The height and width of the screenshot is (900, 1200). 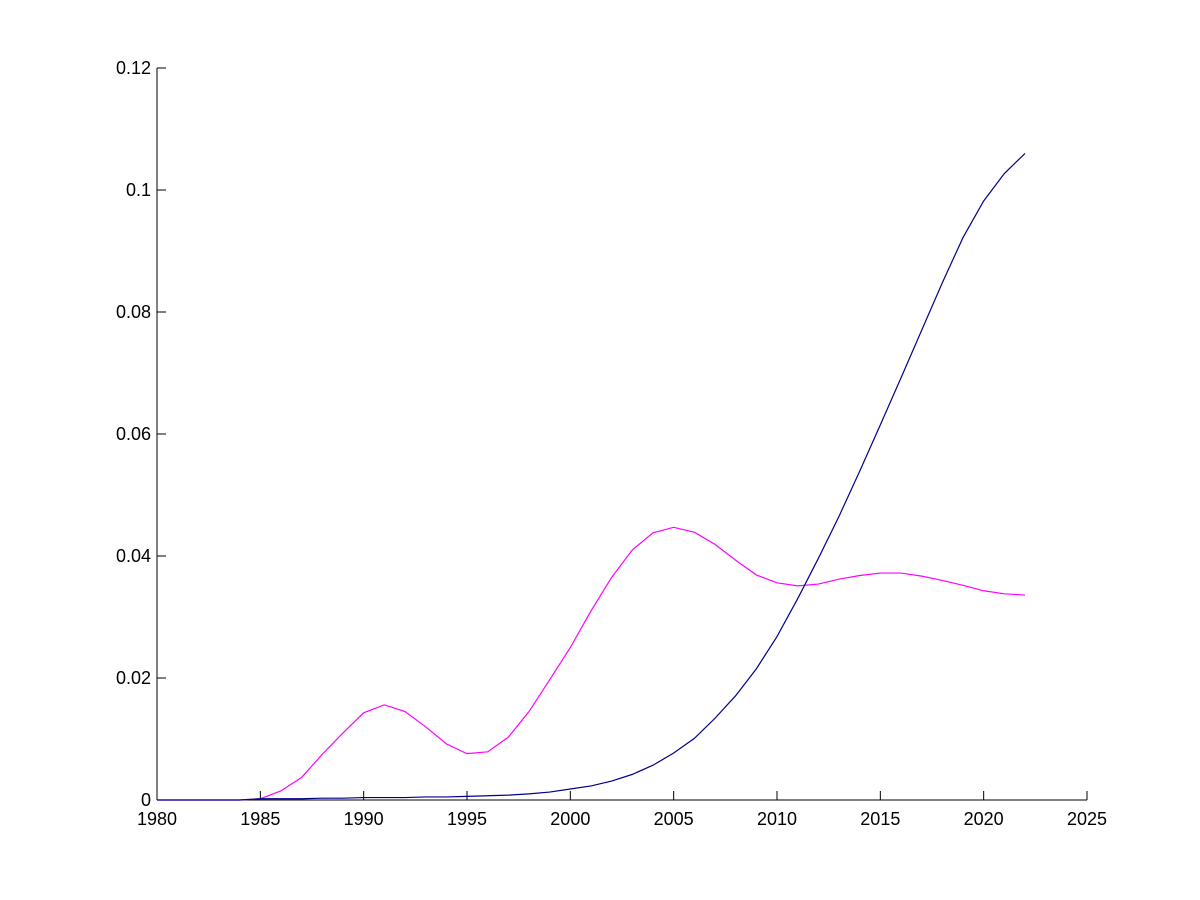 I want to click on x-tick-label: 1990, so click(x=364, y=819).